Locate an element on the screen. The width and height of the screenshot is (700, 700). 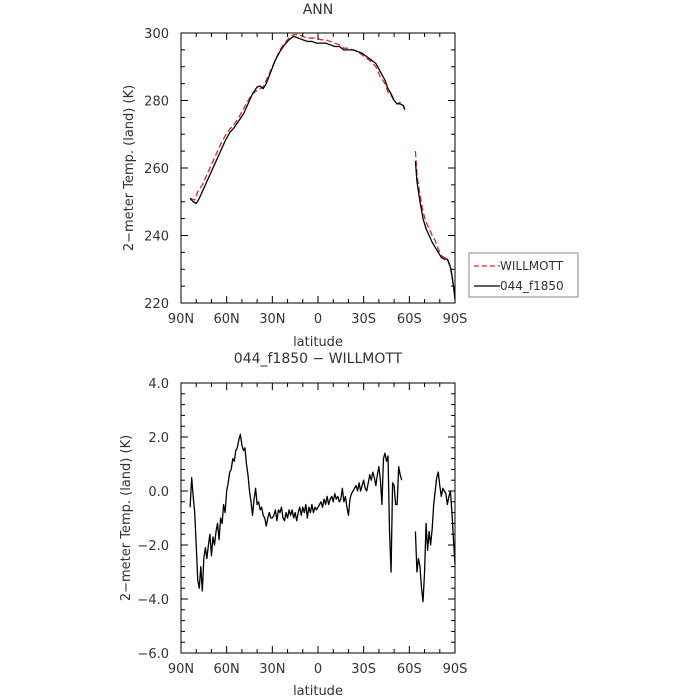
top-y-tick-label: 280 is located at coordinates (156, 102).